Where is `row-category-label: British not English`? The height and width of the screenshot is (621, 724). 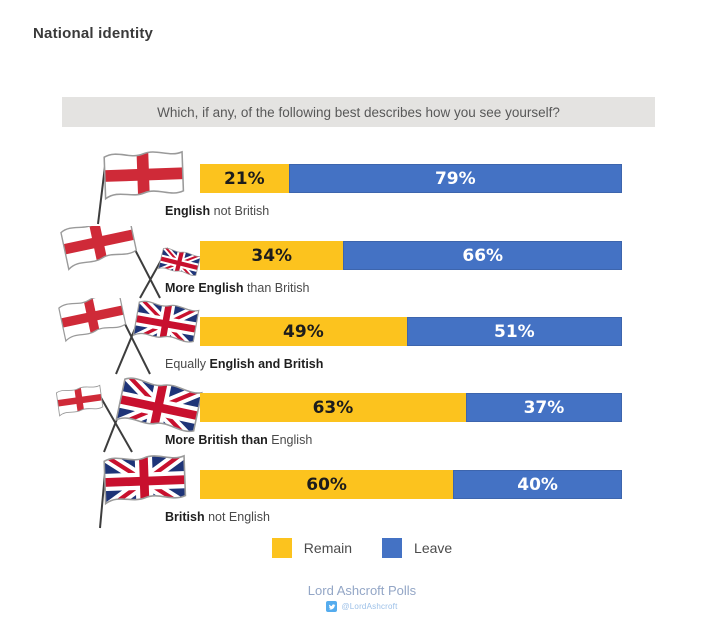 row-category-label: British not English is located at coordinates (217, 517).